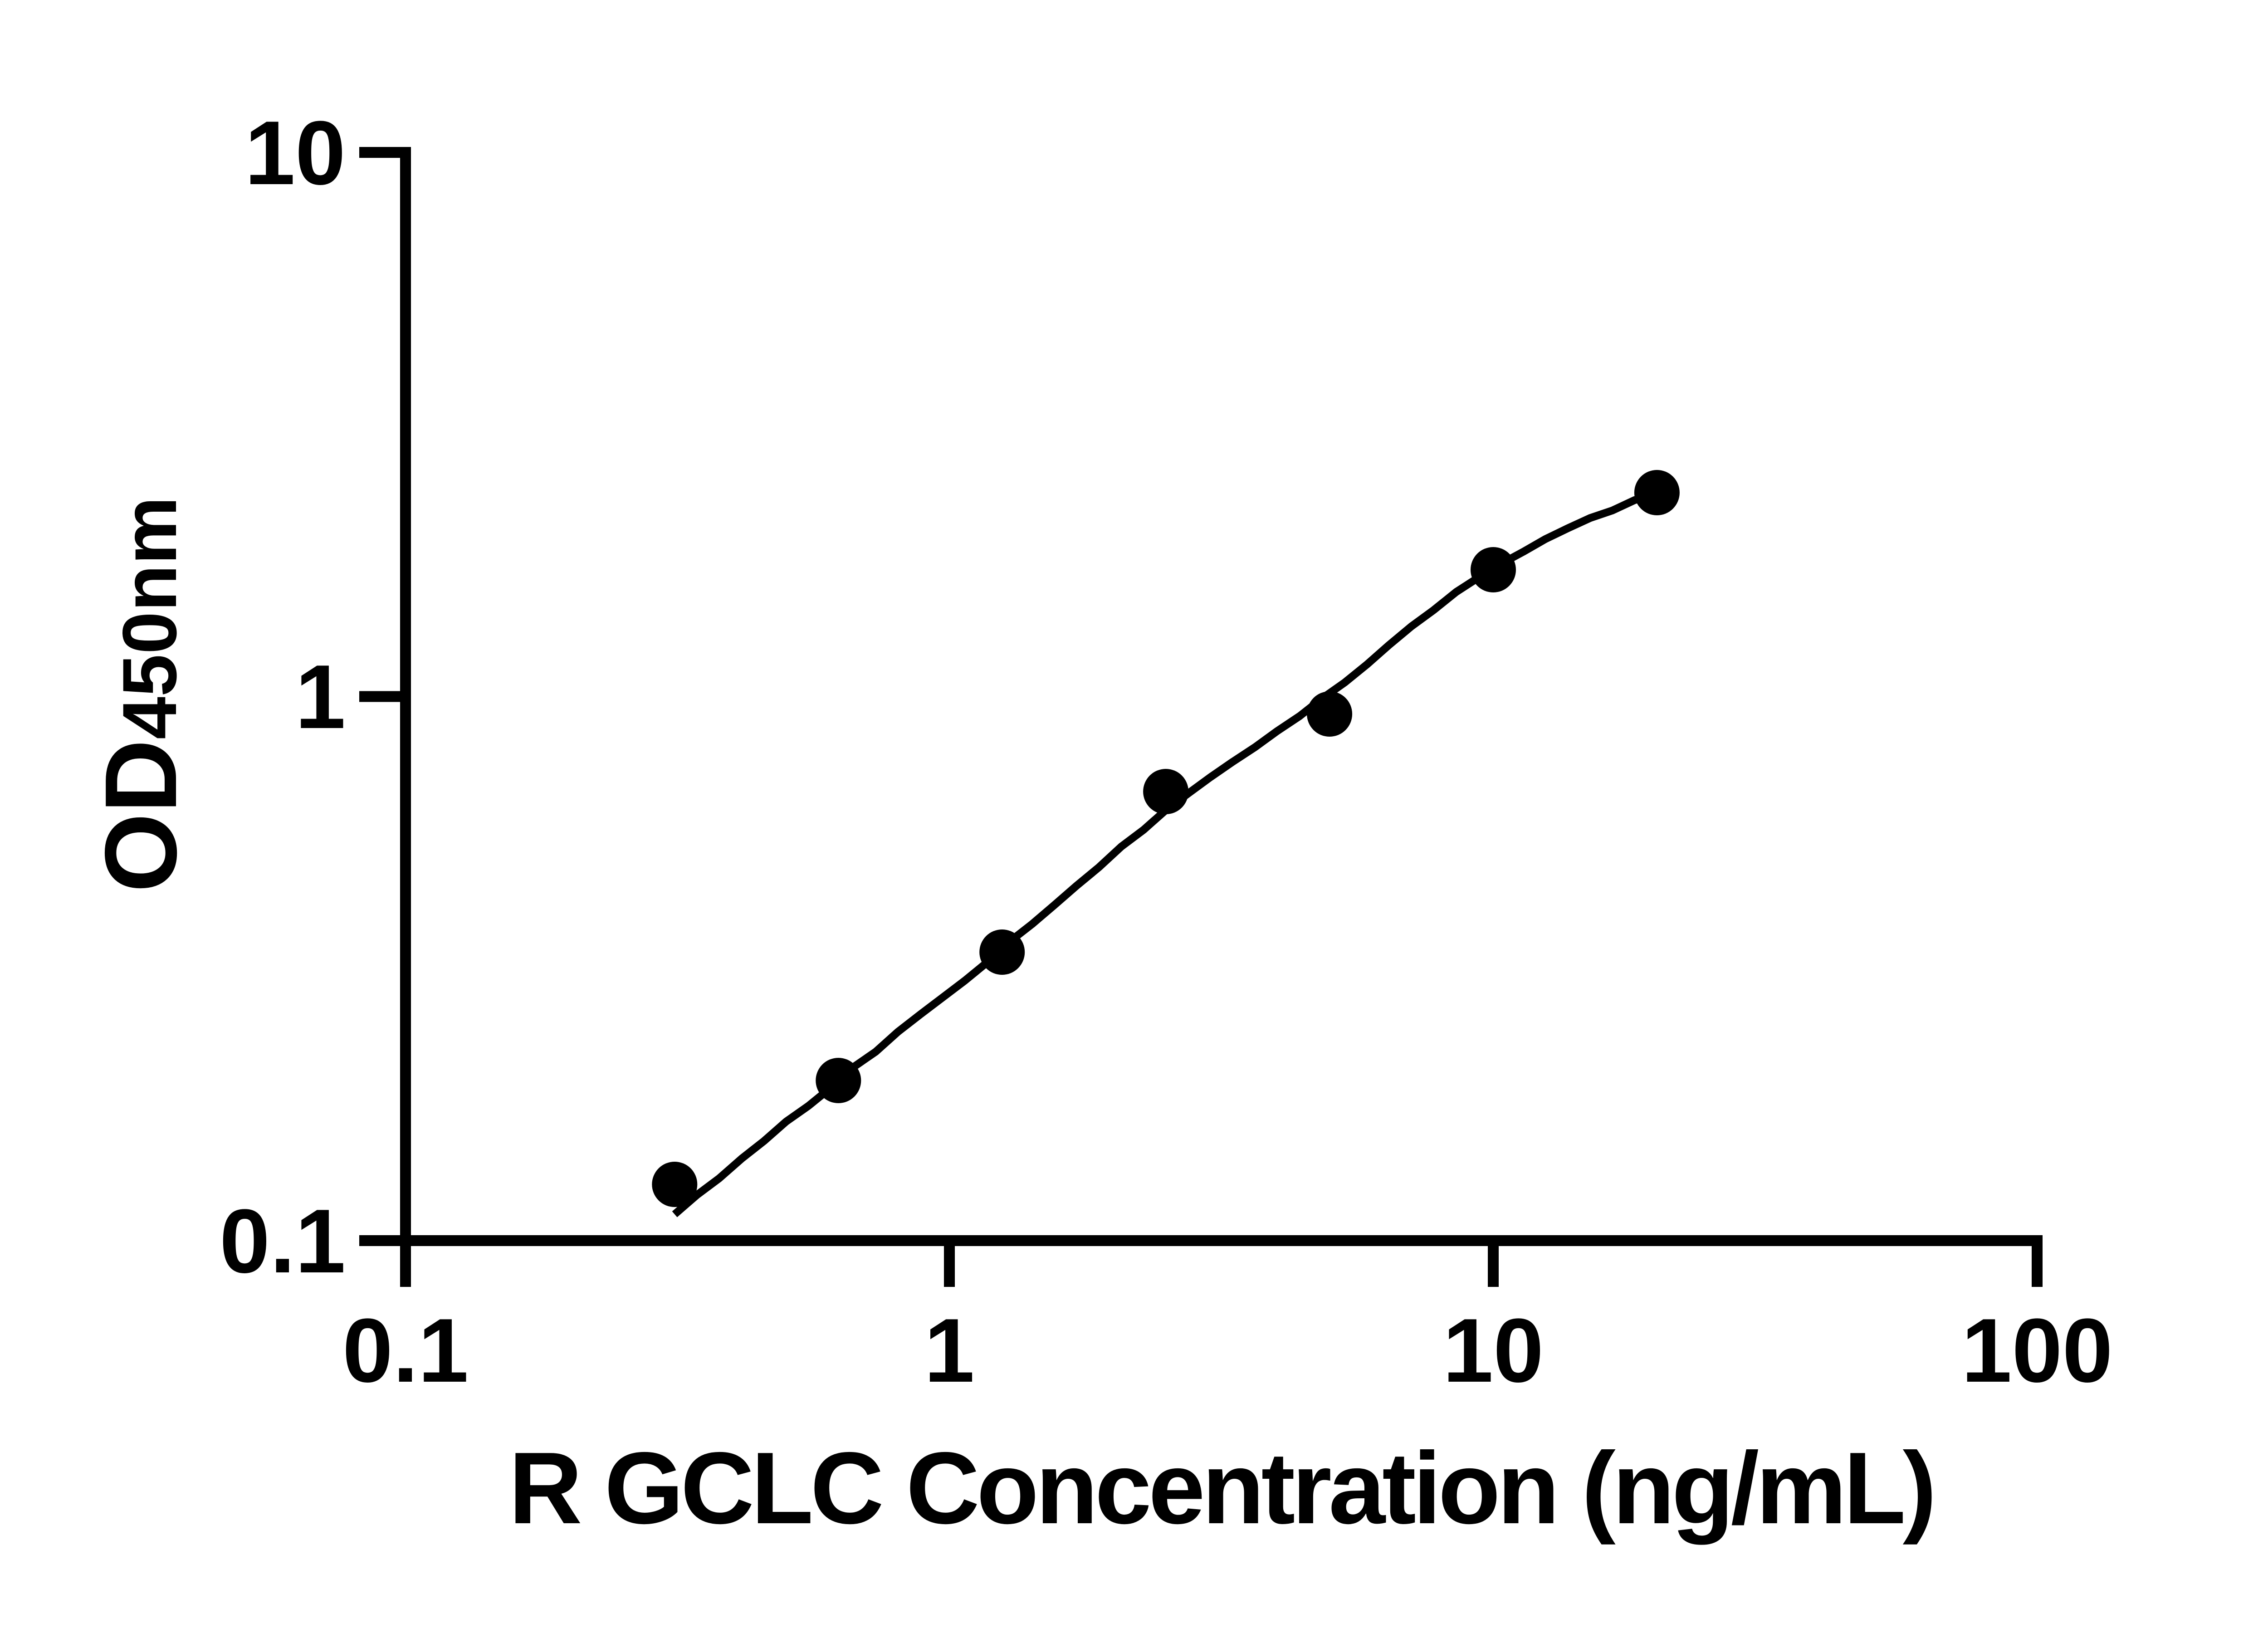 The height and width of the screenshot is (1633, 2268). Describe the element at coordinates (1221, 1488) in the screenshot. I see `svg-text: R GCLC Concentration (ng/mL)` at that location.